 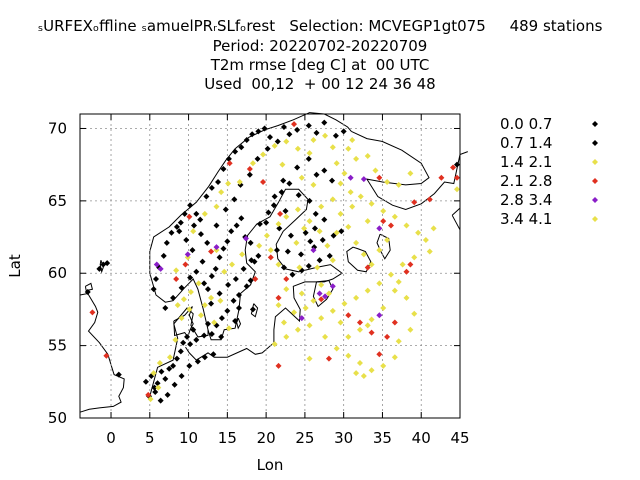 I want to click on x-tick-label: 30, so click(x=343, y=438).